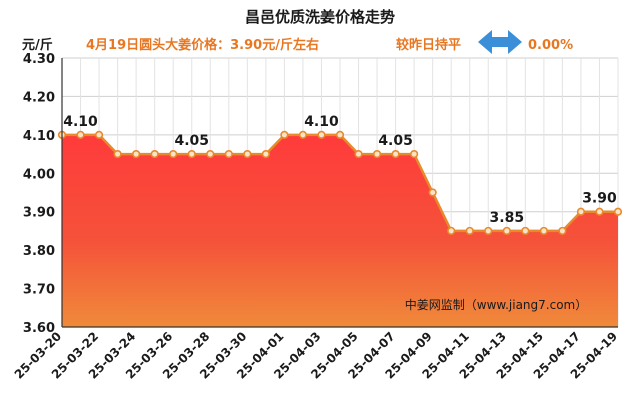  I want to click on y-tick-label: 3.90, so click(39, 213).